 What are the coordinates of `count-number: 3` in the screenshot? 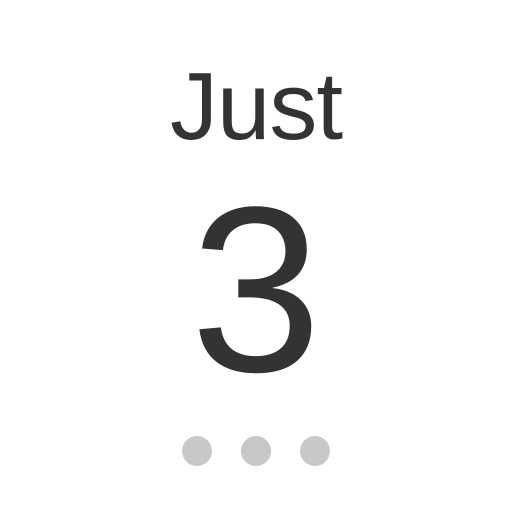 It's located at (256, 290).